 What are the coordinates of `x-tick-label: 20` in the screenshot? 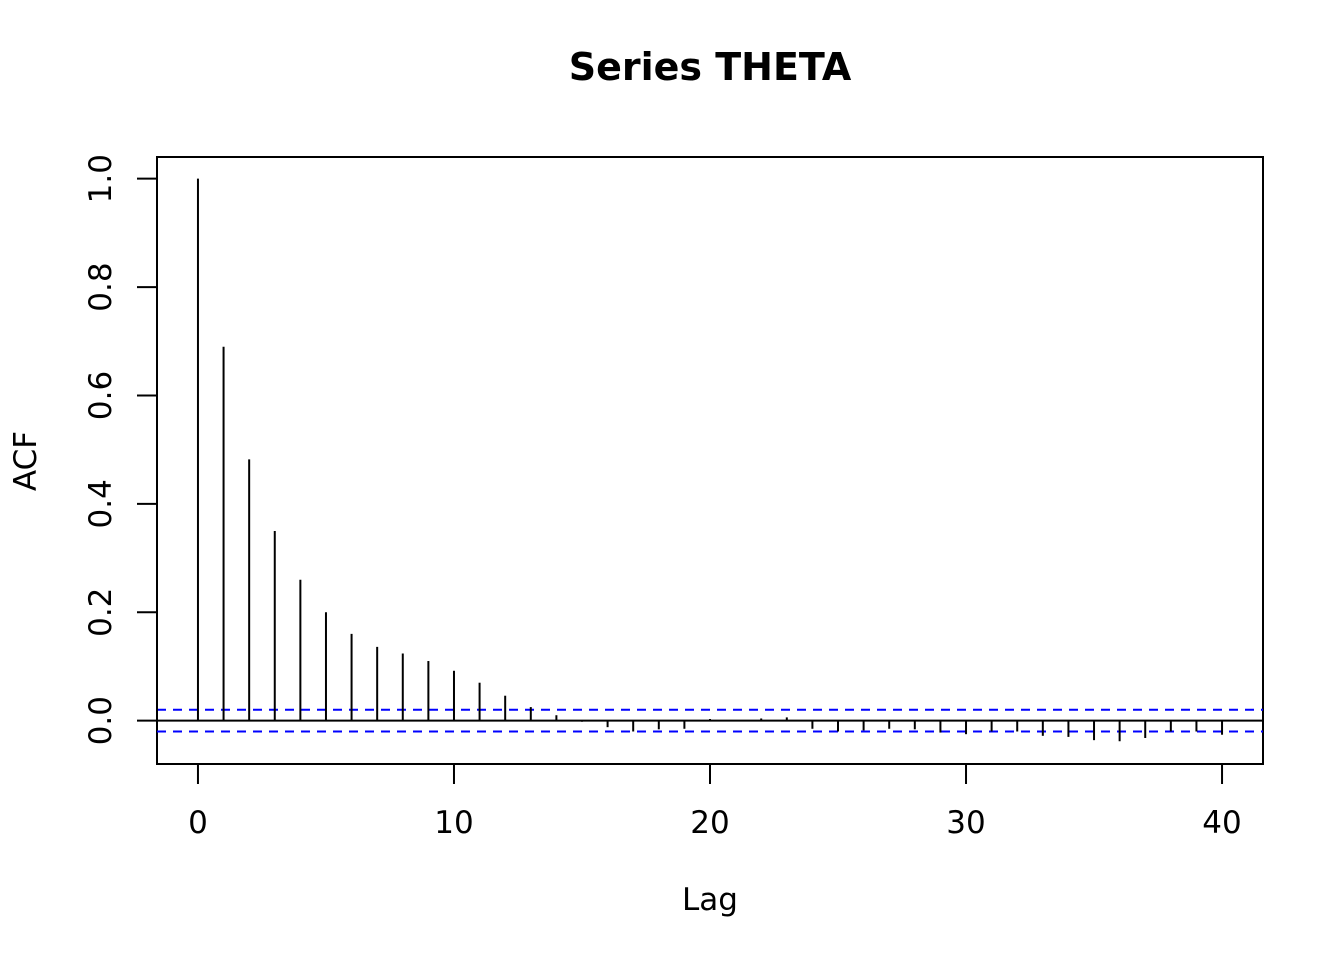 It's located at (709, 823).